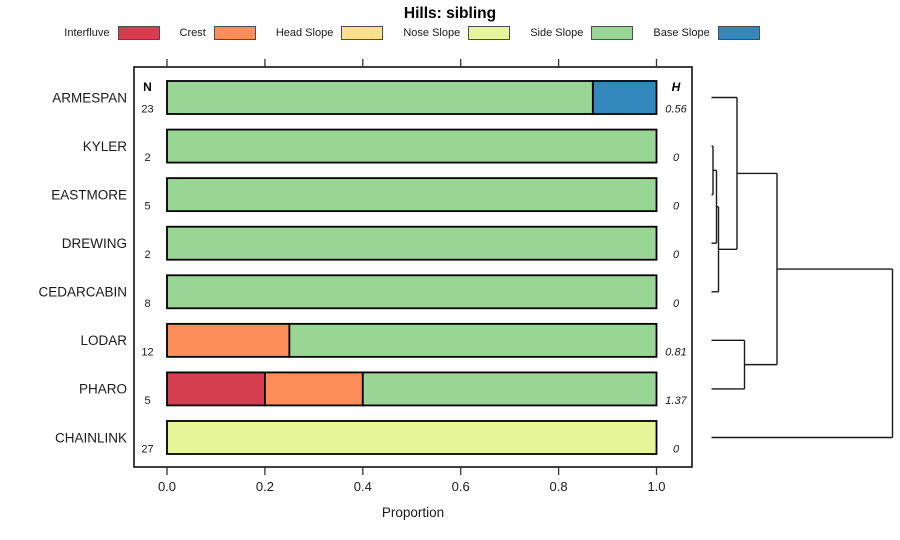  I want to click on legend-item-side-slope: Side Slope, so click(582, 33).